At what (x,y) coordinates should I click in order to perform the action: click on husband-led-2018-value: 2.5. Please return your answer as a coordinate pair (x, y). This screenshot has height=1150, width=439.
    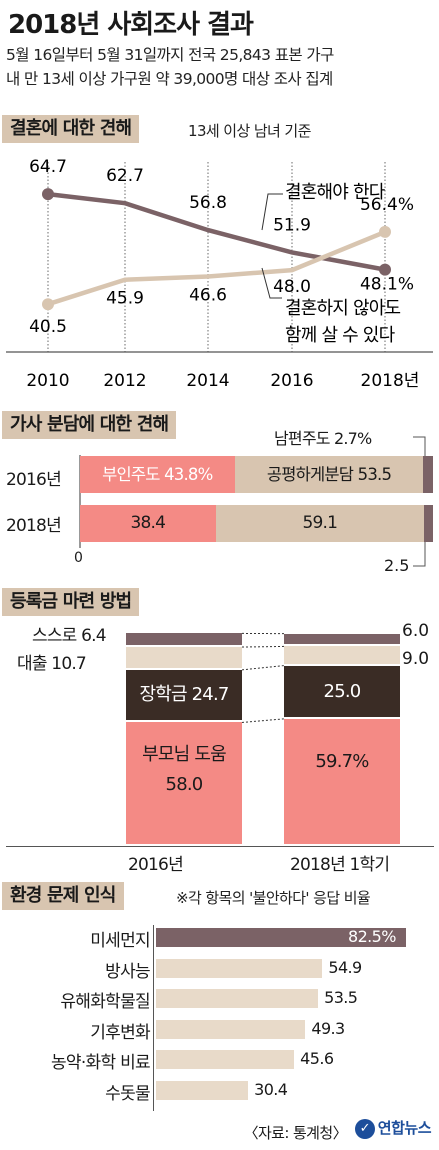
    Looking at the image, I should click on (397, 565).